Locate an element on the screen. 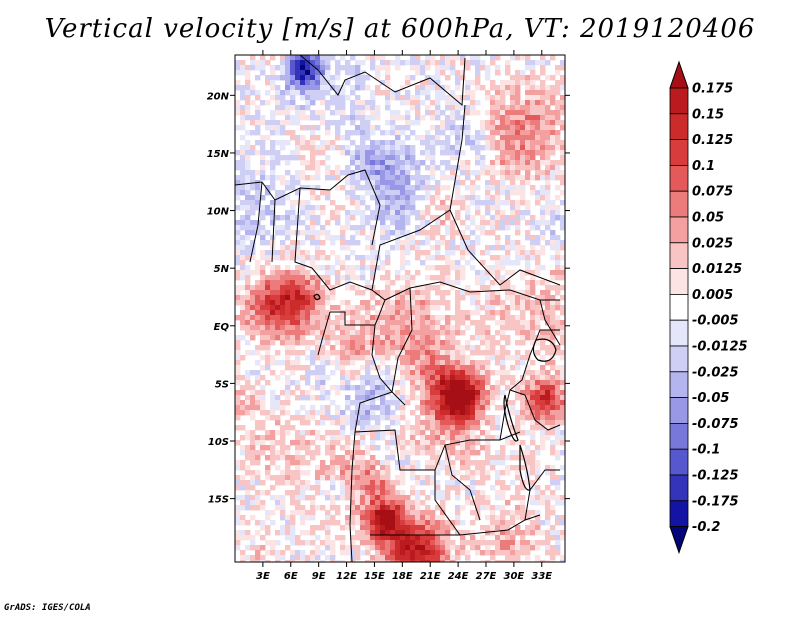 This screenshot has height=618, width=800. colorbar-label: -0.1 is located at coordinates (706, 450).